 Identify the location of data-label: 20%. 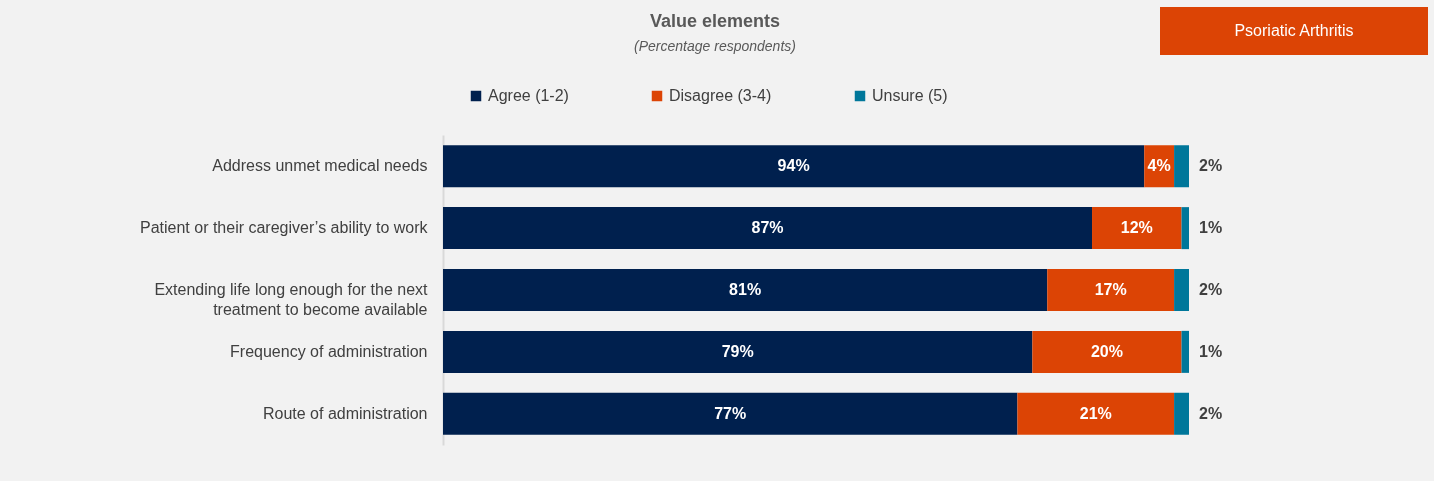
(1106, 351).